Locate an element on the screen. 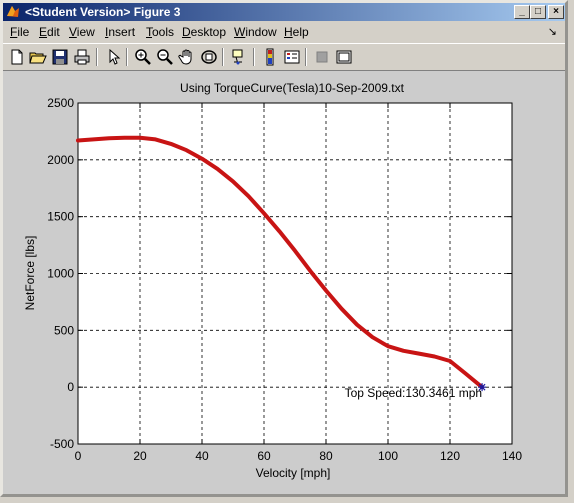  menu-window: Window is located at coordinates (255, 32).